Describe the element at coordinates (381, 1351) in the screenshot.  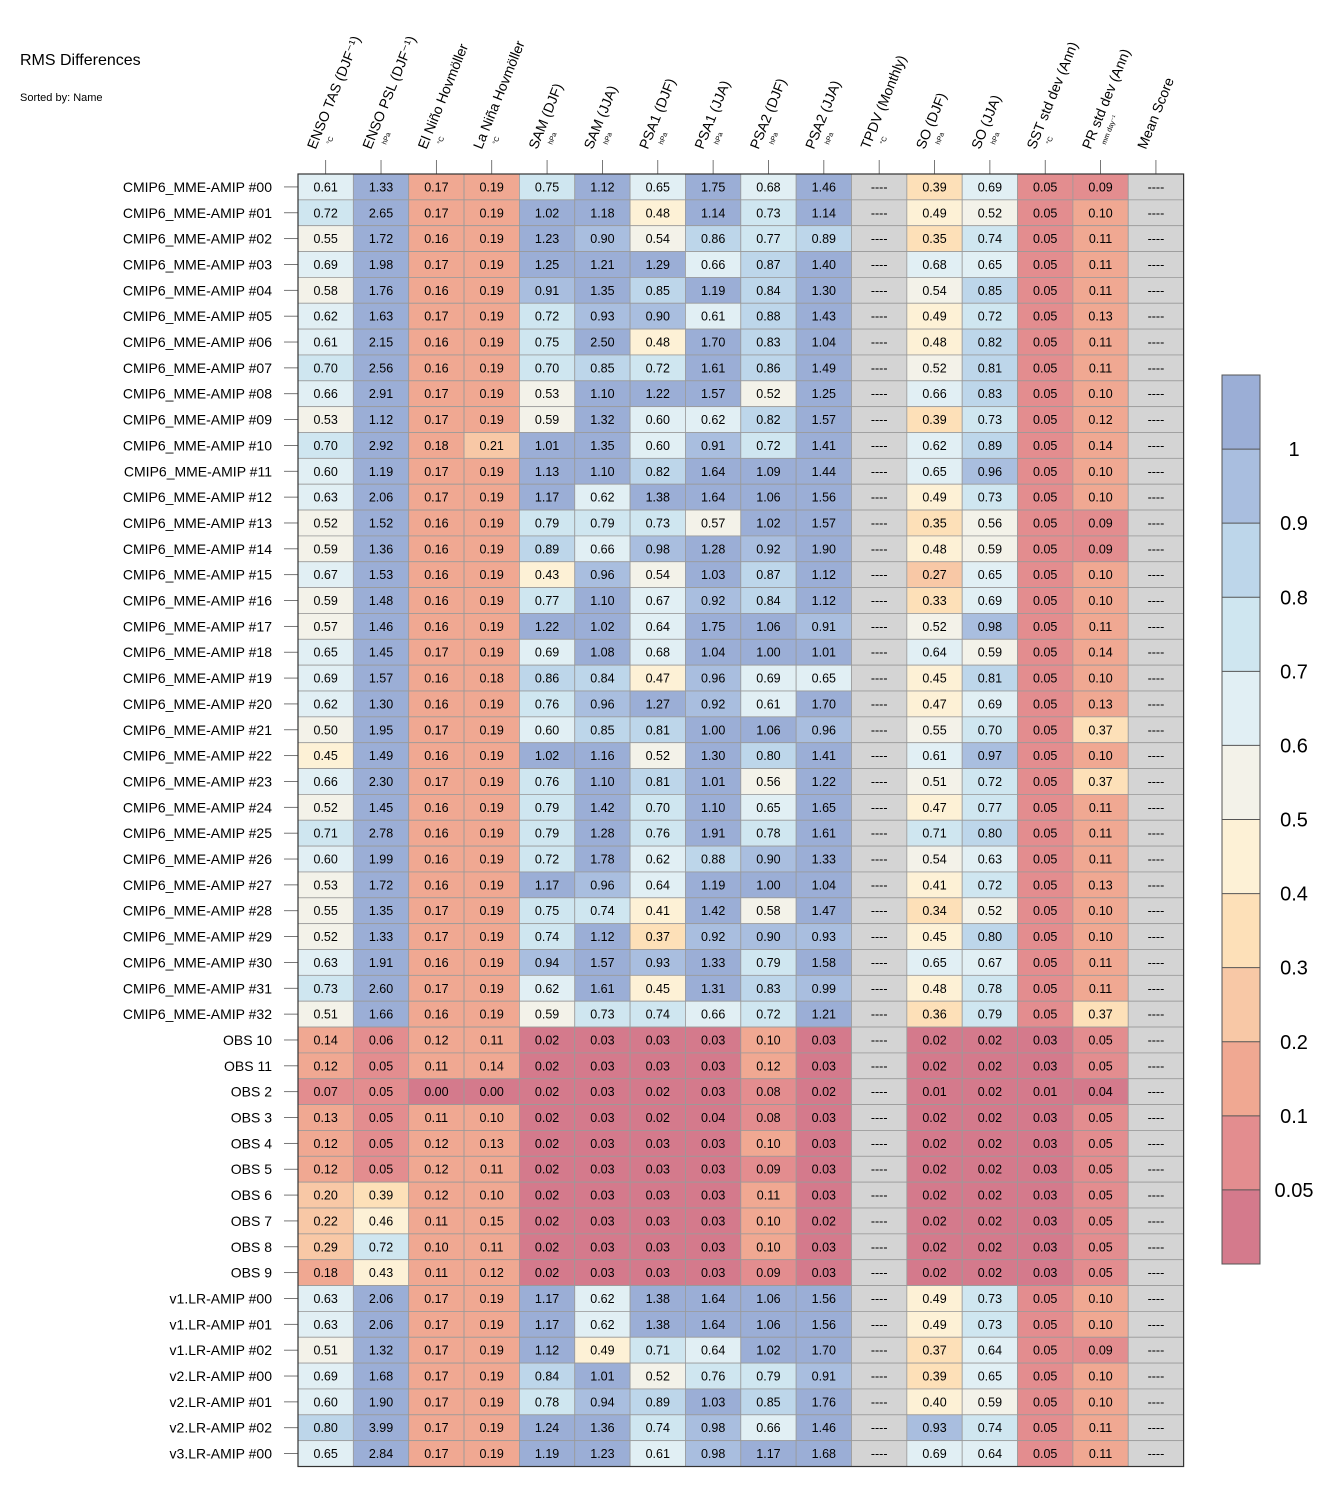
I see `cell-value: 1.32` at that location.